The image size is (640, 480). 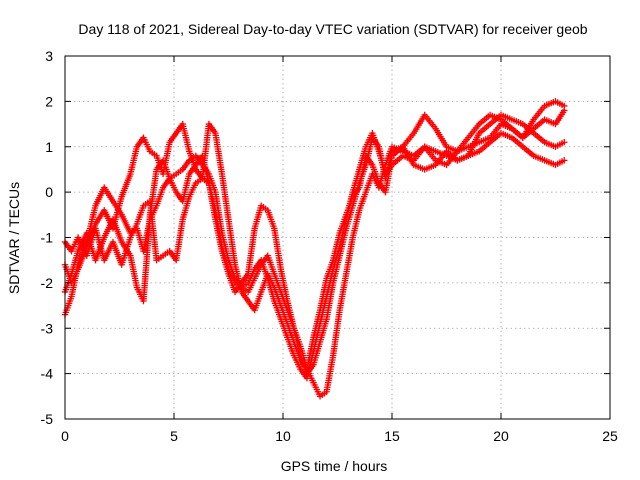 What do you see at coordinates (49, 56) in the screenshot?
I see `y-tick-label: 3` at bounding box center [49, 56].